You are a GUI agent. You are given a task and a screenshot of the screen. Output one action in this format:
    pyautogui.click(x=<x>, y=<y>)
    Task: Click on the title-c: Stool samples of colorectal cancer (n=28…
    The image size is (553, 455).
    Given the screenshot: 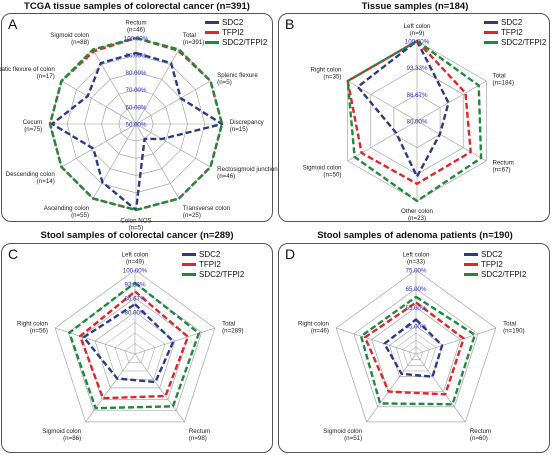 What is the action you would take?
    pyautogui.click(x=137, y=235)
    